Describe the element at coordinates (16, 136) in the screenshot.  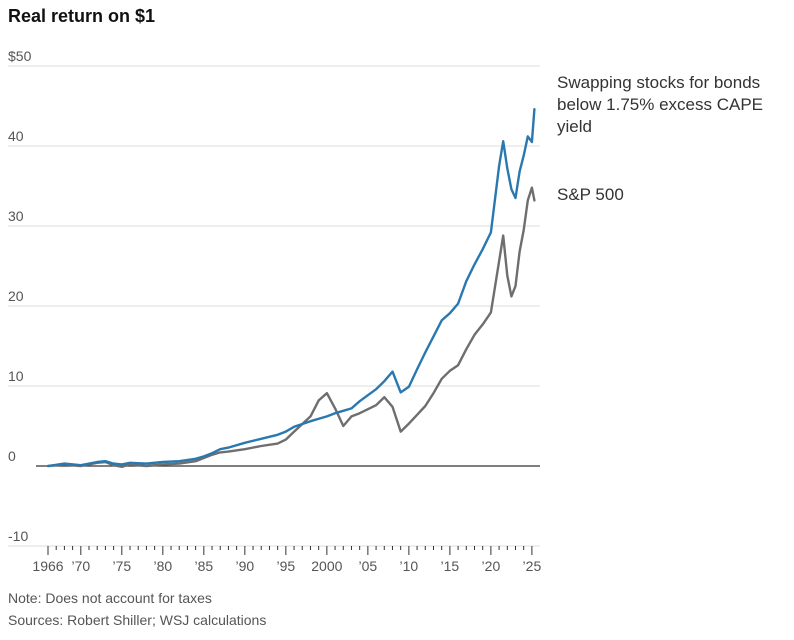
I see `y-tick-label: 40` at that location.